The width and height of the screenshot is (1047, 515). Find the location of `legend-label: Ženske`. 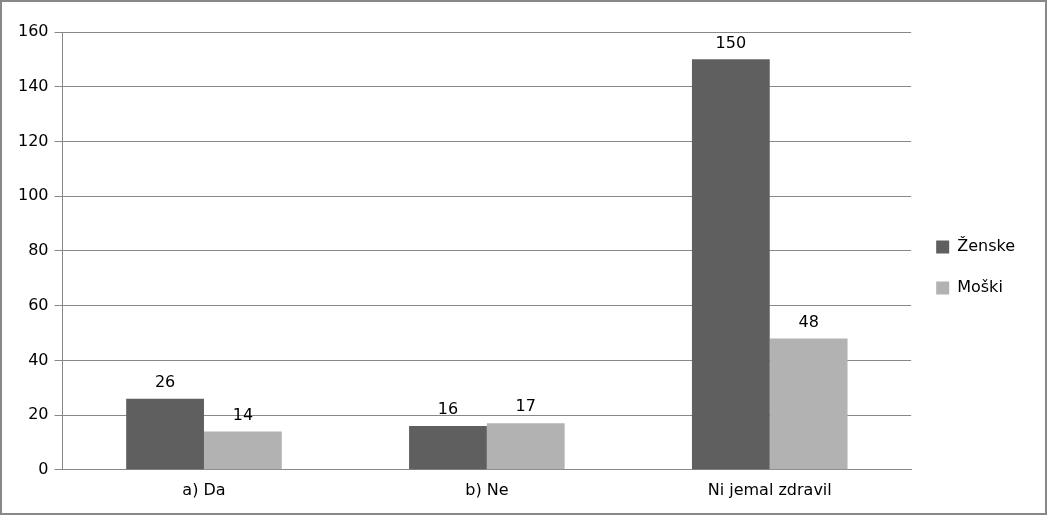

legend-label: Ženske is located at coordinates (986, 246).